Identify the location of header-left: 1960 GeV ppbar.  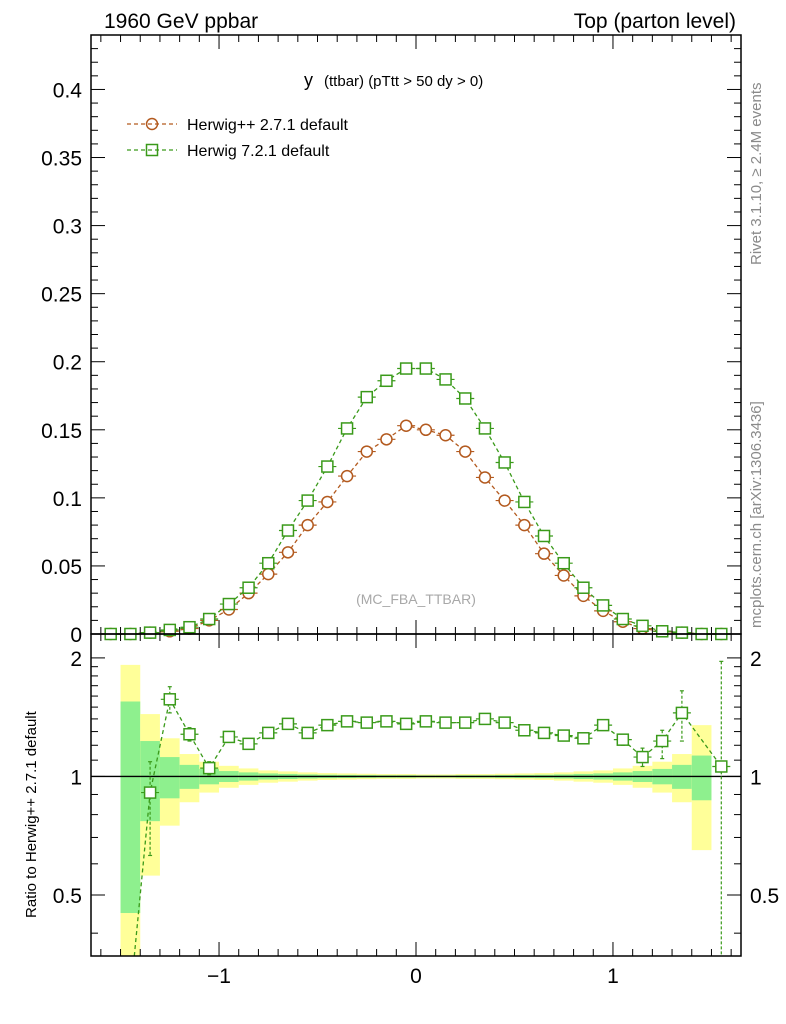
(181, 21).